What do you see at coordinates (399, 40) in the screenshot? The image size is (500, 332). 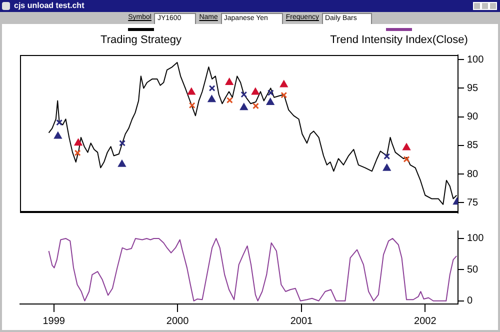 I see `legend-label: Trend Intensity Index(Close)` at bounding box center [399, 40].